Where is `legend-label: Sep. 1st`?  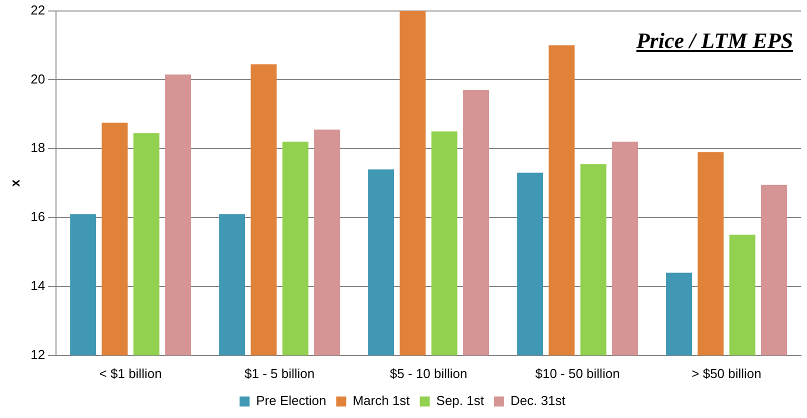
legend-label: Sep. 1st is located at coordinates (460, 400).